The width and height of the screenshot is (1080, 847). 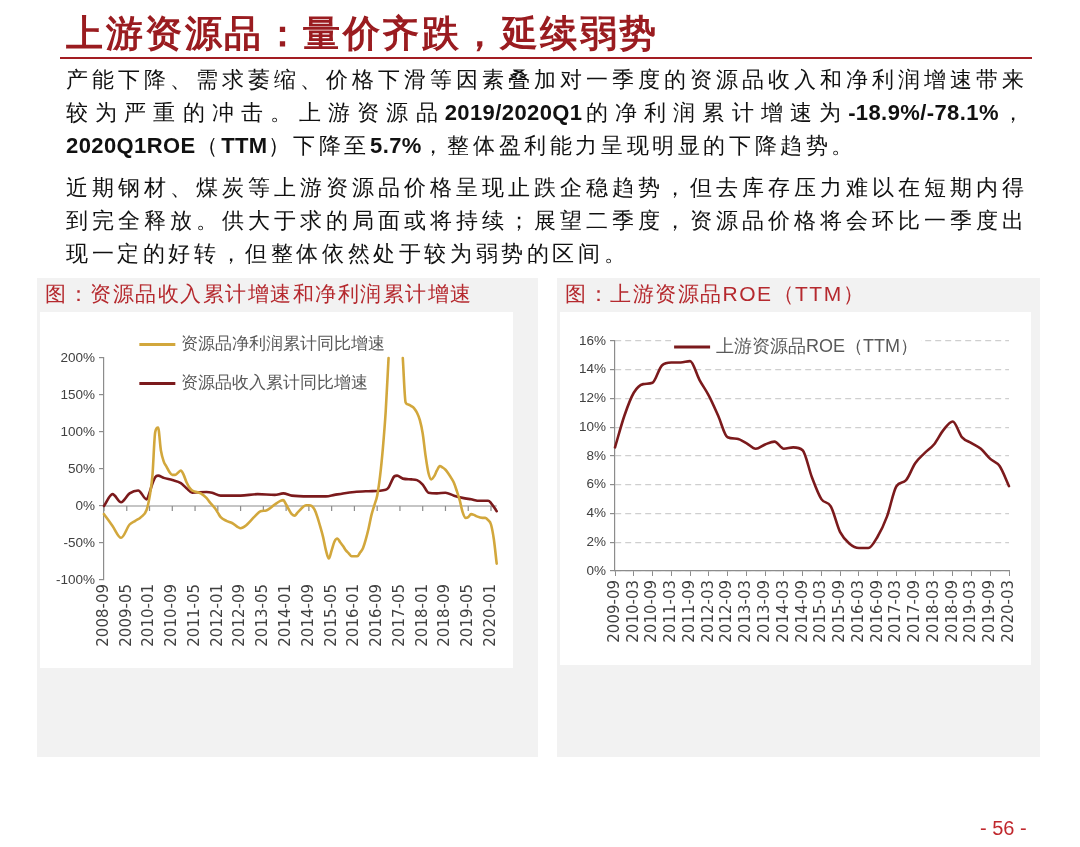 I want to click on y-tick-label: 100%, so click(x=77, y=431).